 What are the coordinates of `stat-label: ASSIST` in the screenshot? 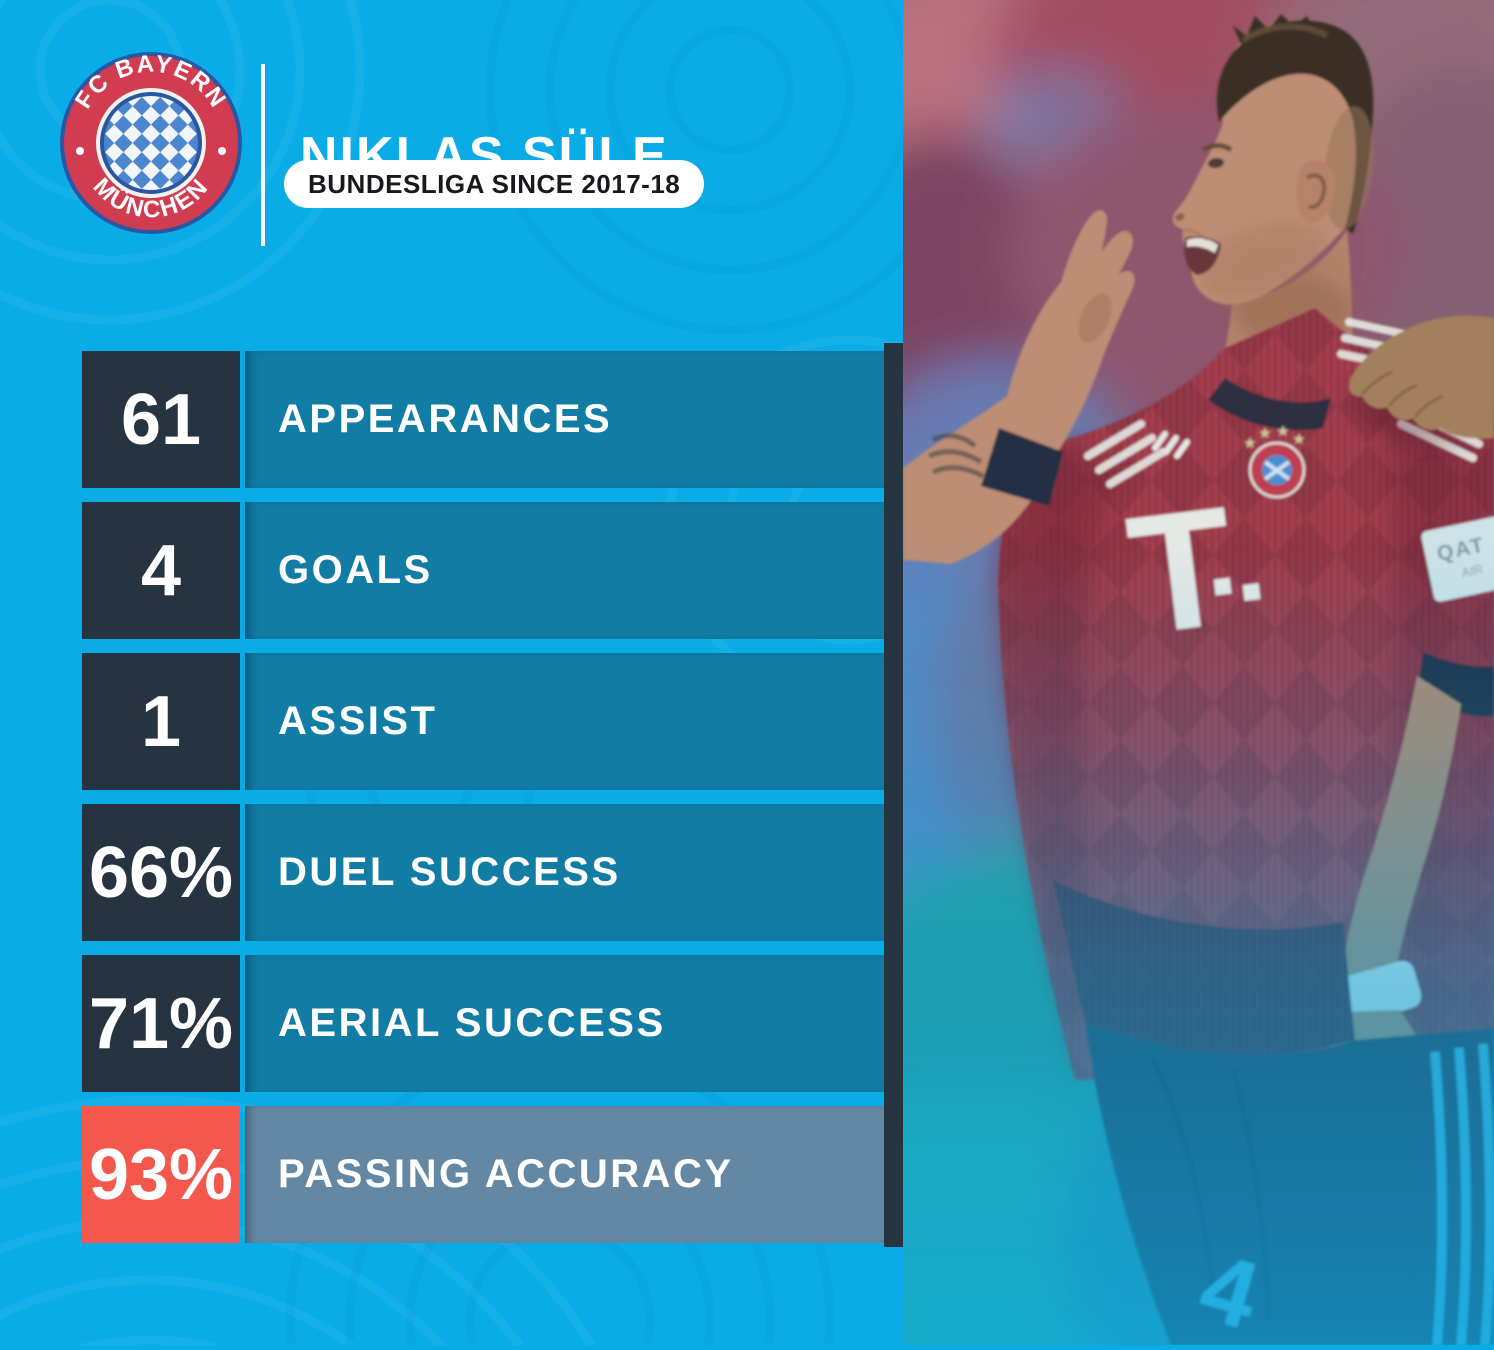 It's located at (358, 721).